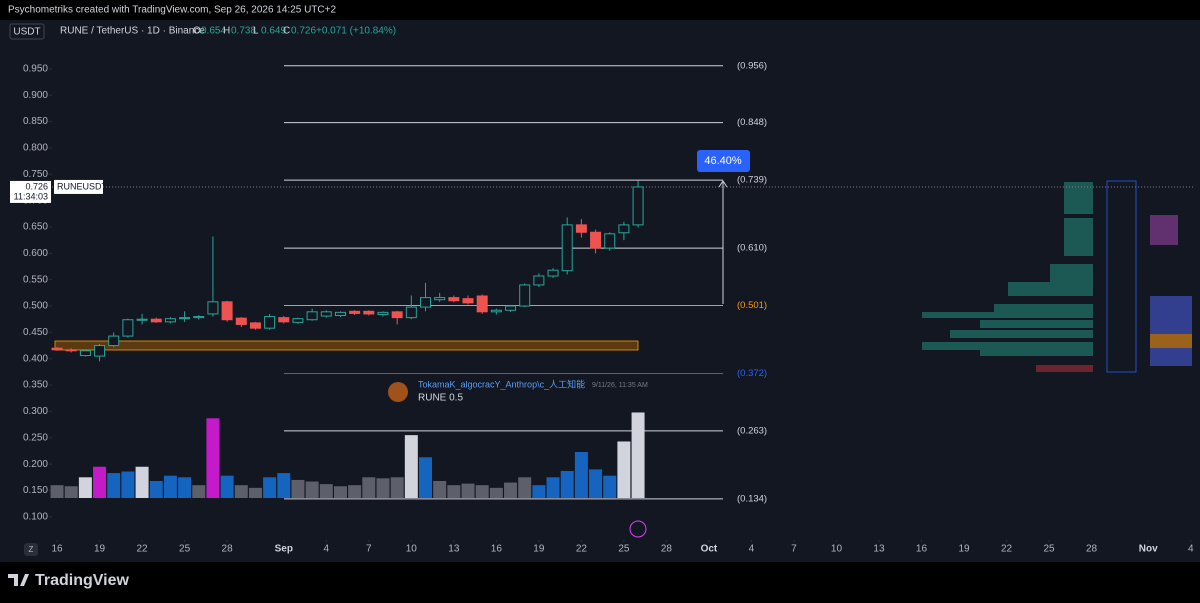  I want to click on comment-time: 9/11/26, 11:35 AM, so click(620, 385).